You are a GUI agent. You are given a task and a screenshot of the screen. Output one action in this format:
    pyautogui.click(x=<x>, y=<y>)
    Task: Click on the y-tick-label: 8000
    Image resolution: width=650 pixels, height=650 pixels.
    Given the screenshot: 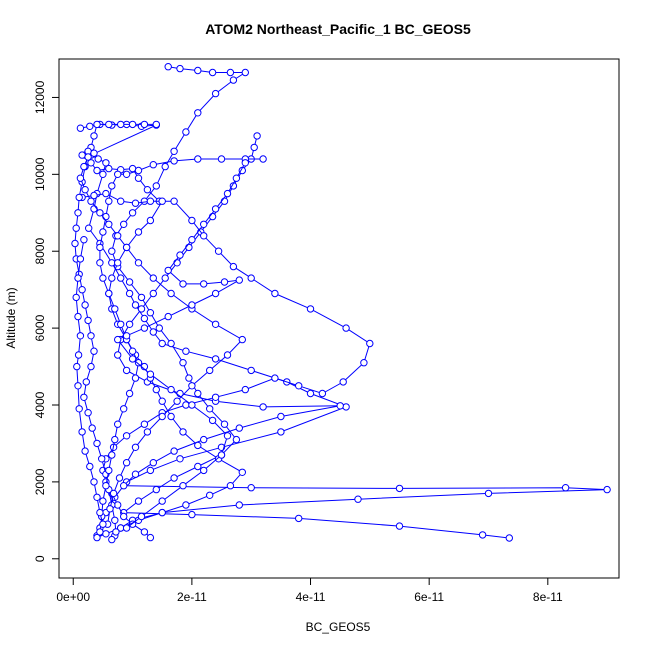 What is the action you would take?
    pyautogui.click(x=40, y=251)
    